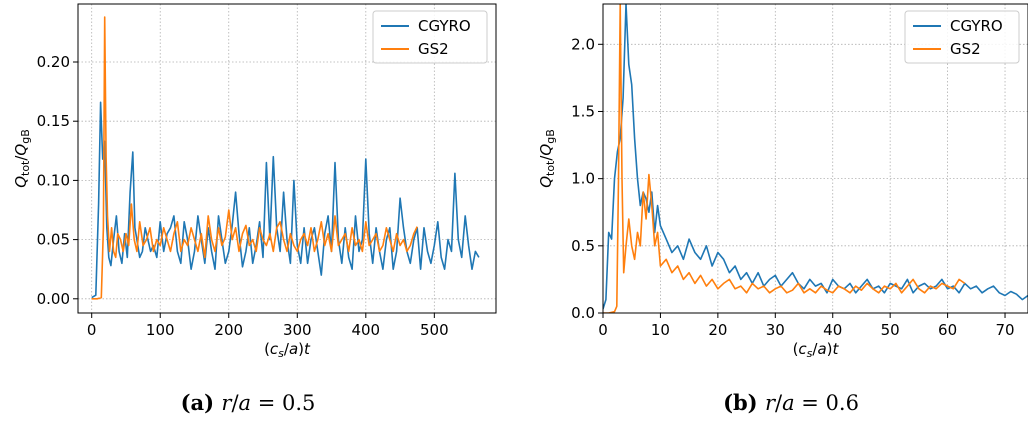 The image size is (1028, 425). What do you see at coordinates (53, 62) in the screenshot?
I see `y-tick-label: 0.20` at bounding box center [53, 62].